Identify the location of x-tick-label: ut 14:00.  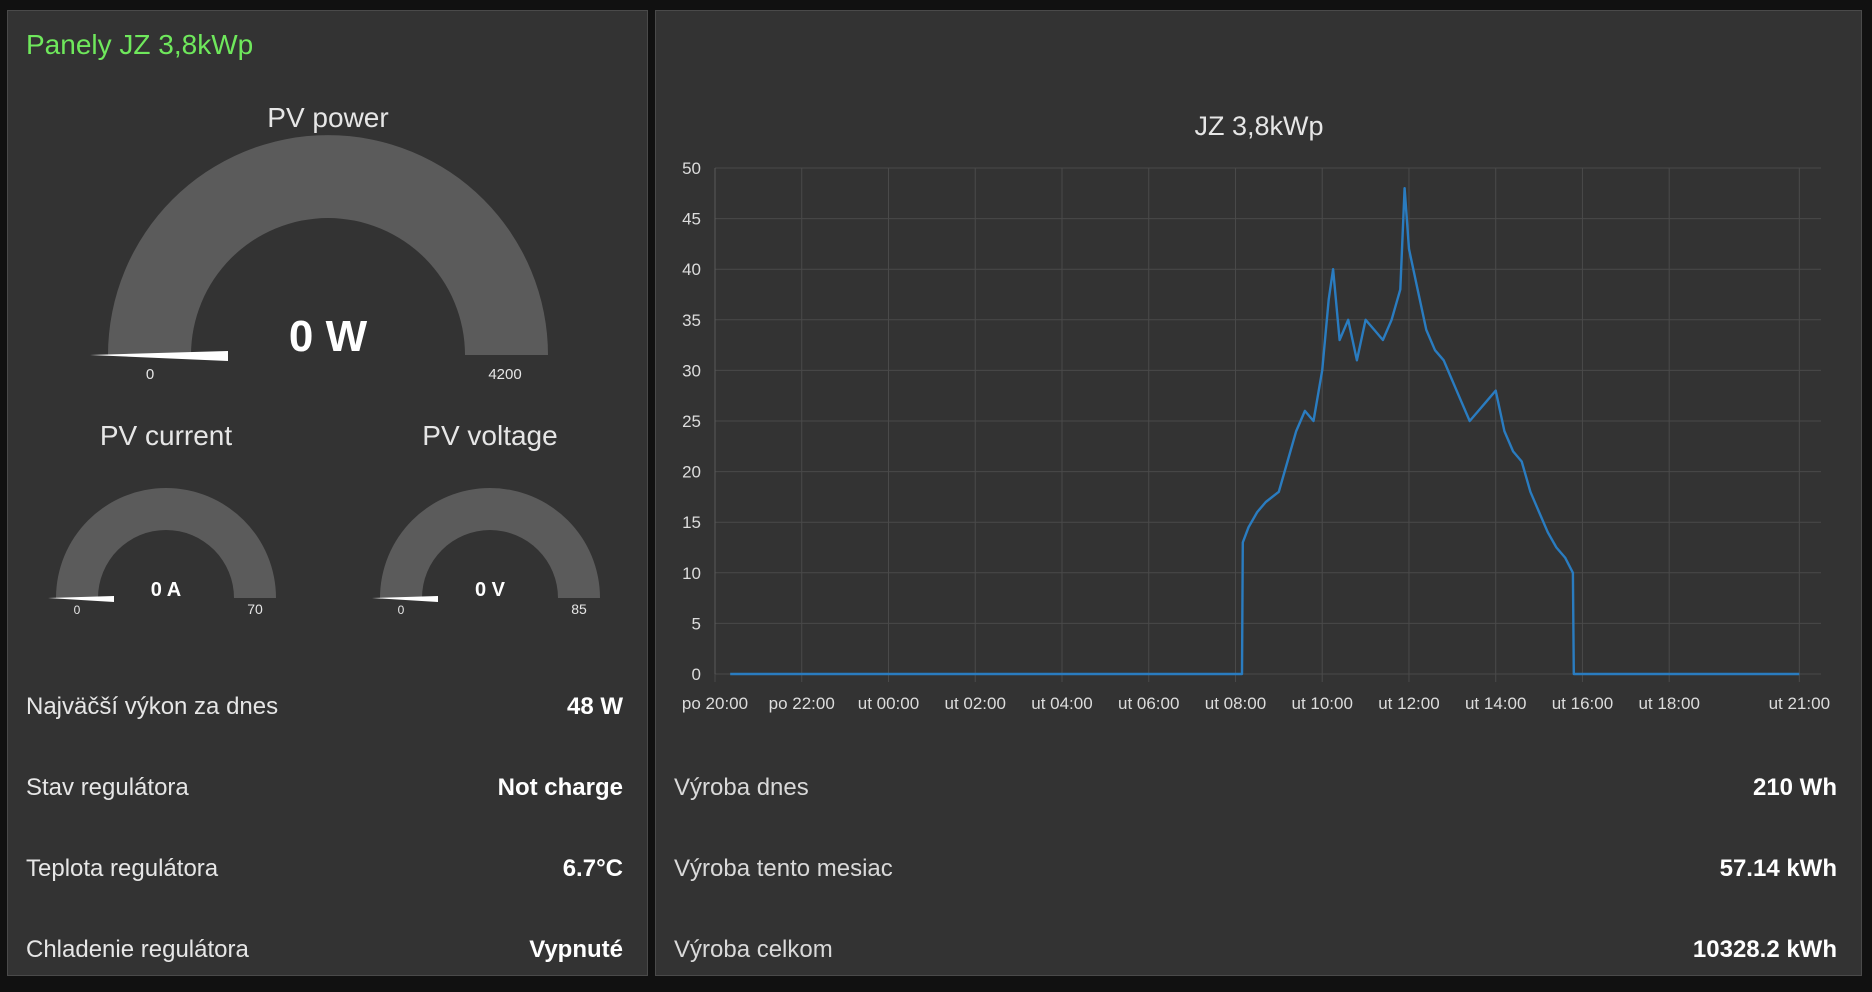
(1495, 703).